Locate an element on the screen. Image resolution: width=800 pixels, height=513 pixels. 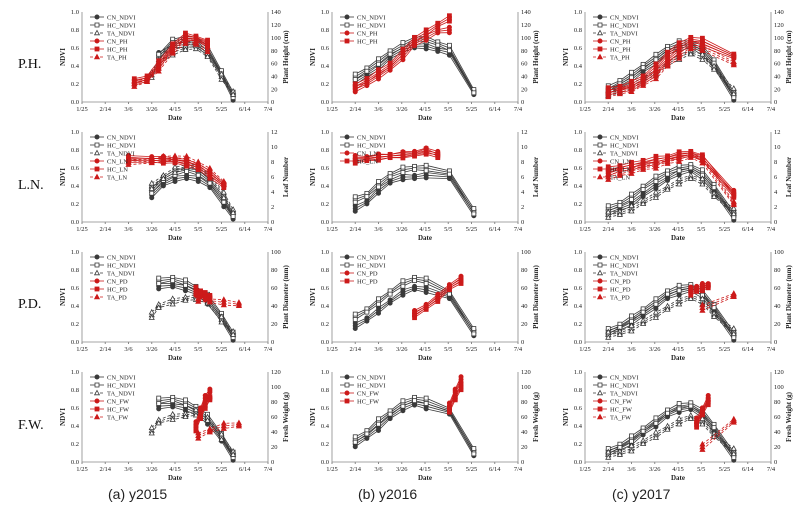
y2-tick-label: 80 is located at coordinates (777, 270).